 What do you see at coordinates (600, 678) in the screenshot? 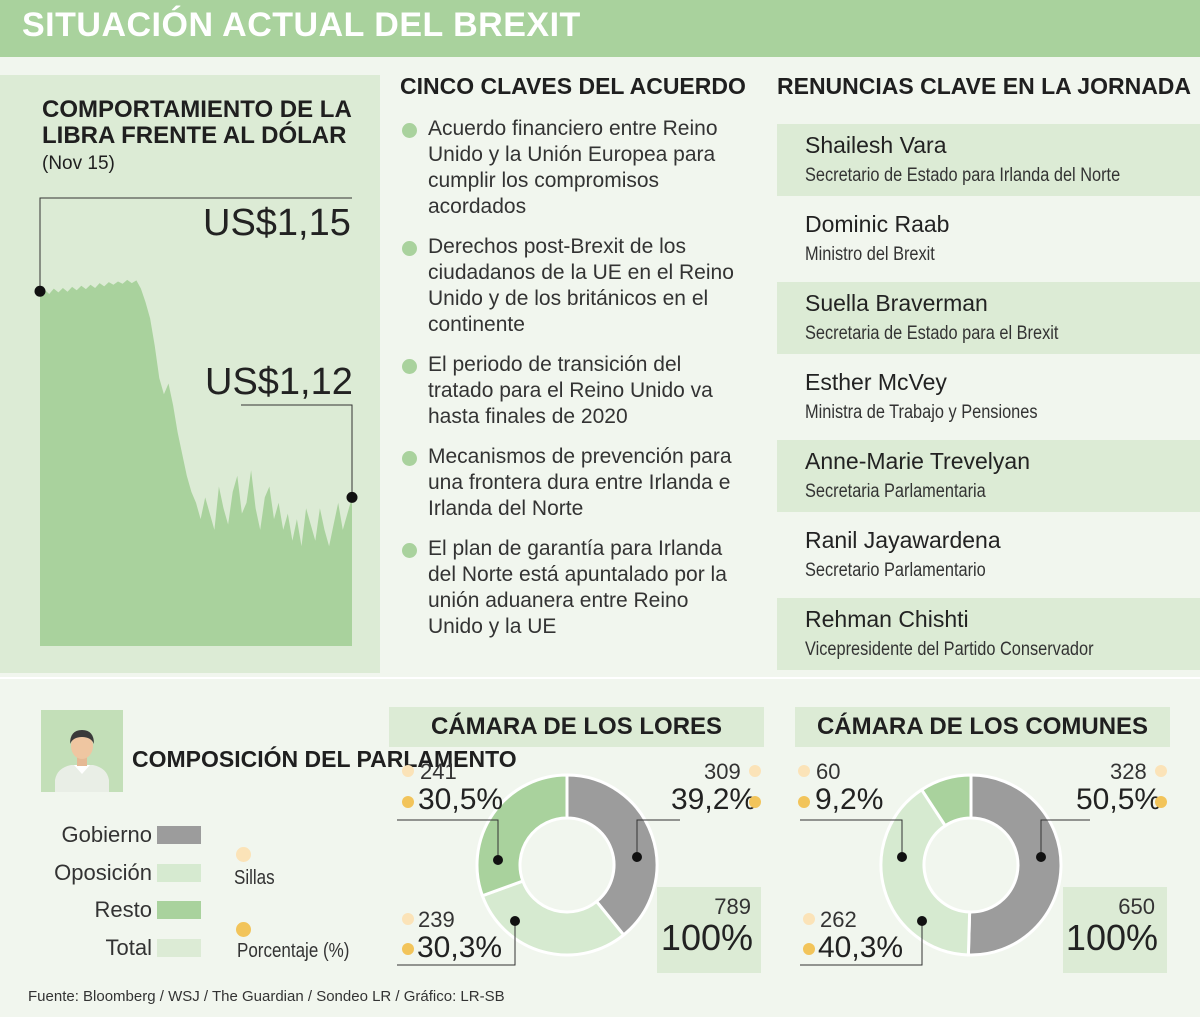
I see `section-divider` at bounding box center [600, 678].